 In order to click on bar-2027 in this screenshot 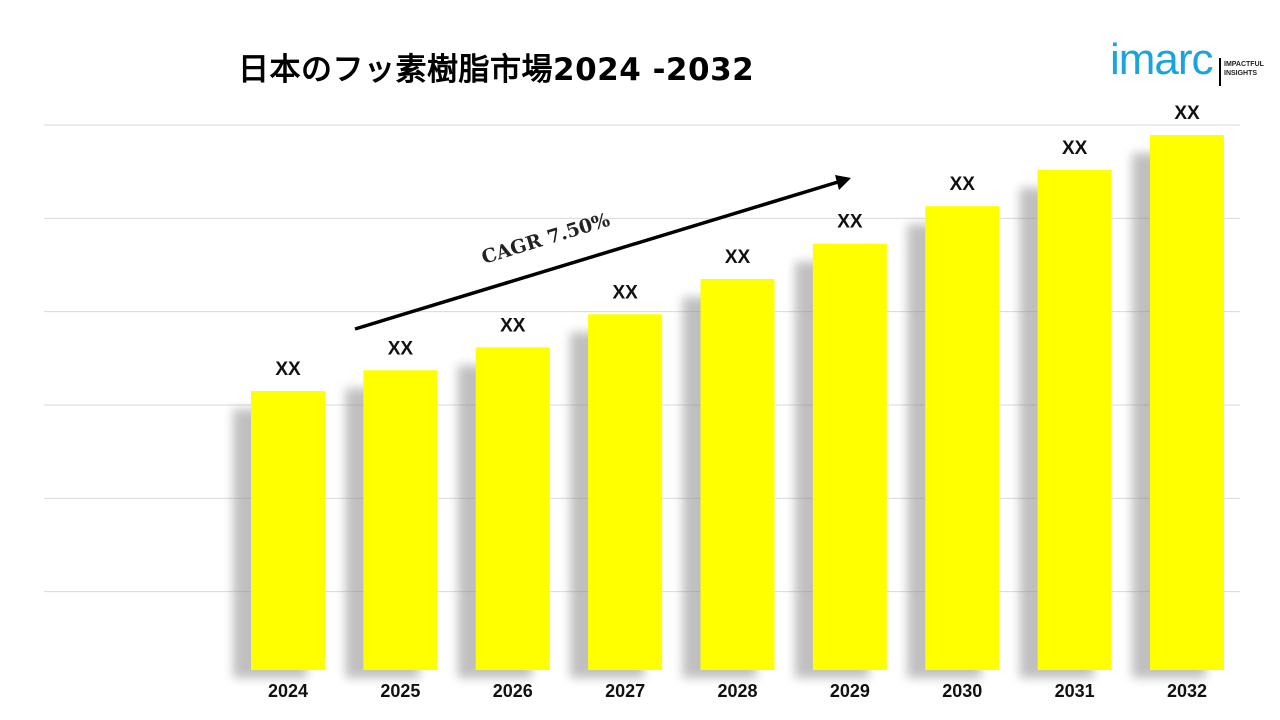, I will do `click(625, 492)`.